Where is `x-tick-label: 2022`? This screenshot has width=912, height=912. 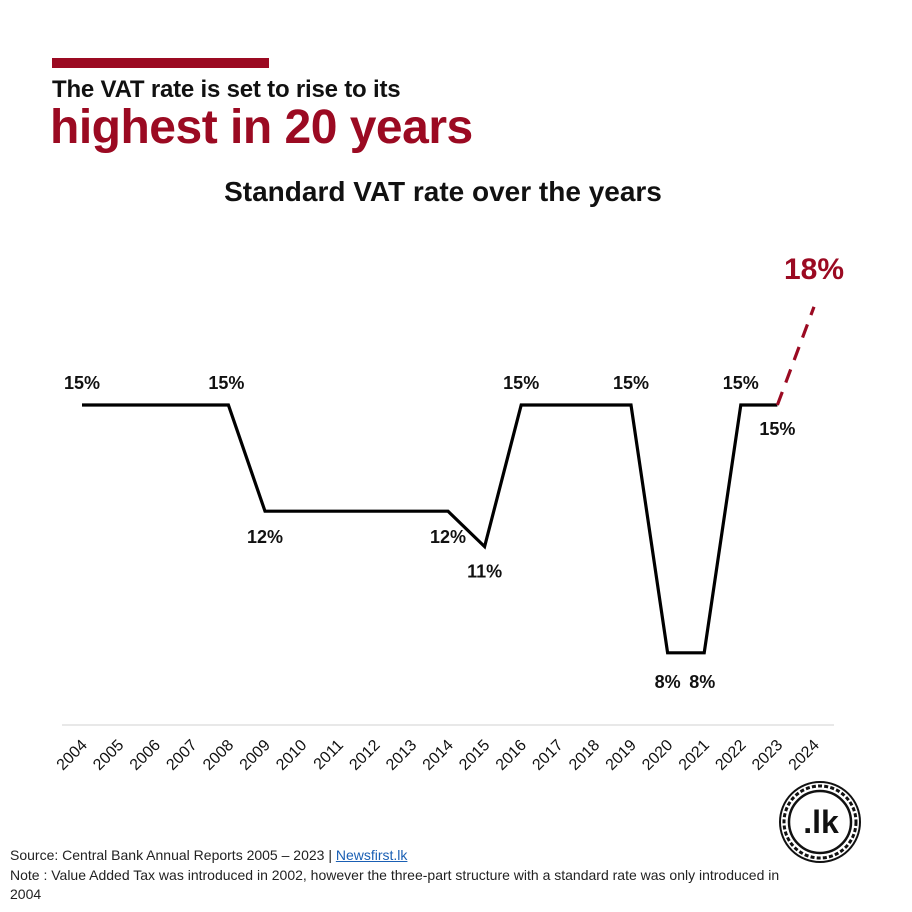
x-tick-label: 2022 is located at coordinates (730, 755).